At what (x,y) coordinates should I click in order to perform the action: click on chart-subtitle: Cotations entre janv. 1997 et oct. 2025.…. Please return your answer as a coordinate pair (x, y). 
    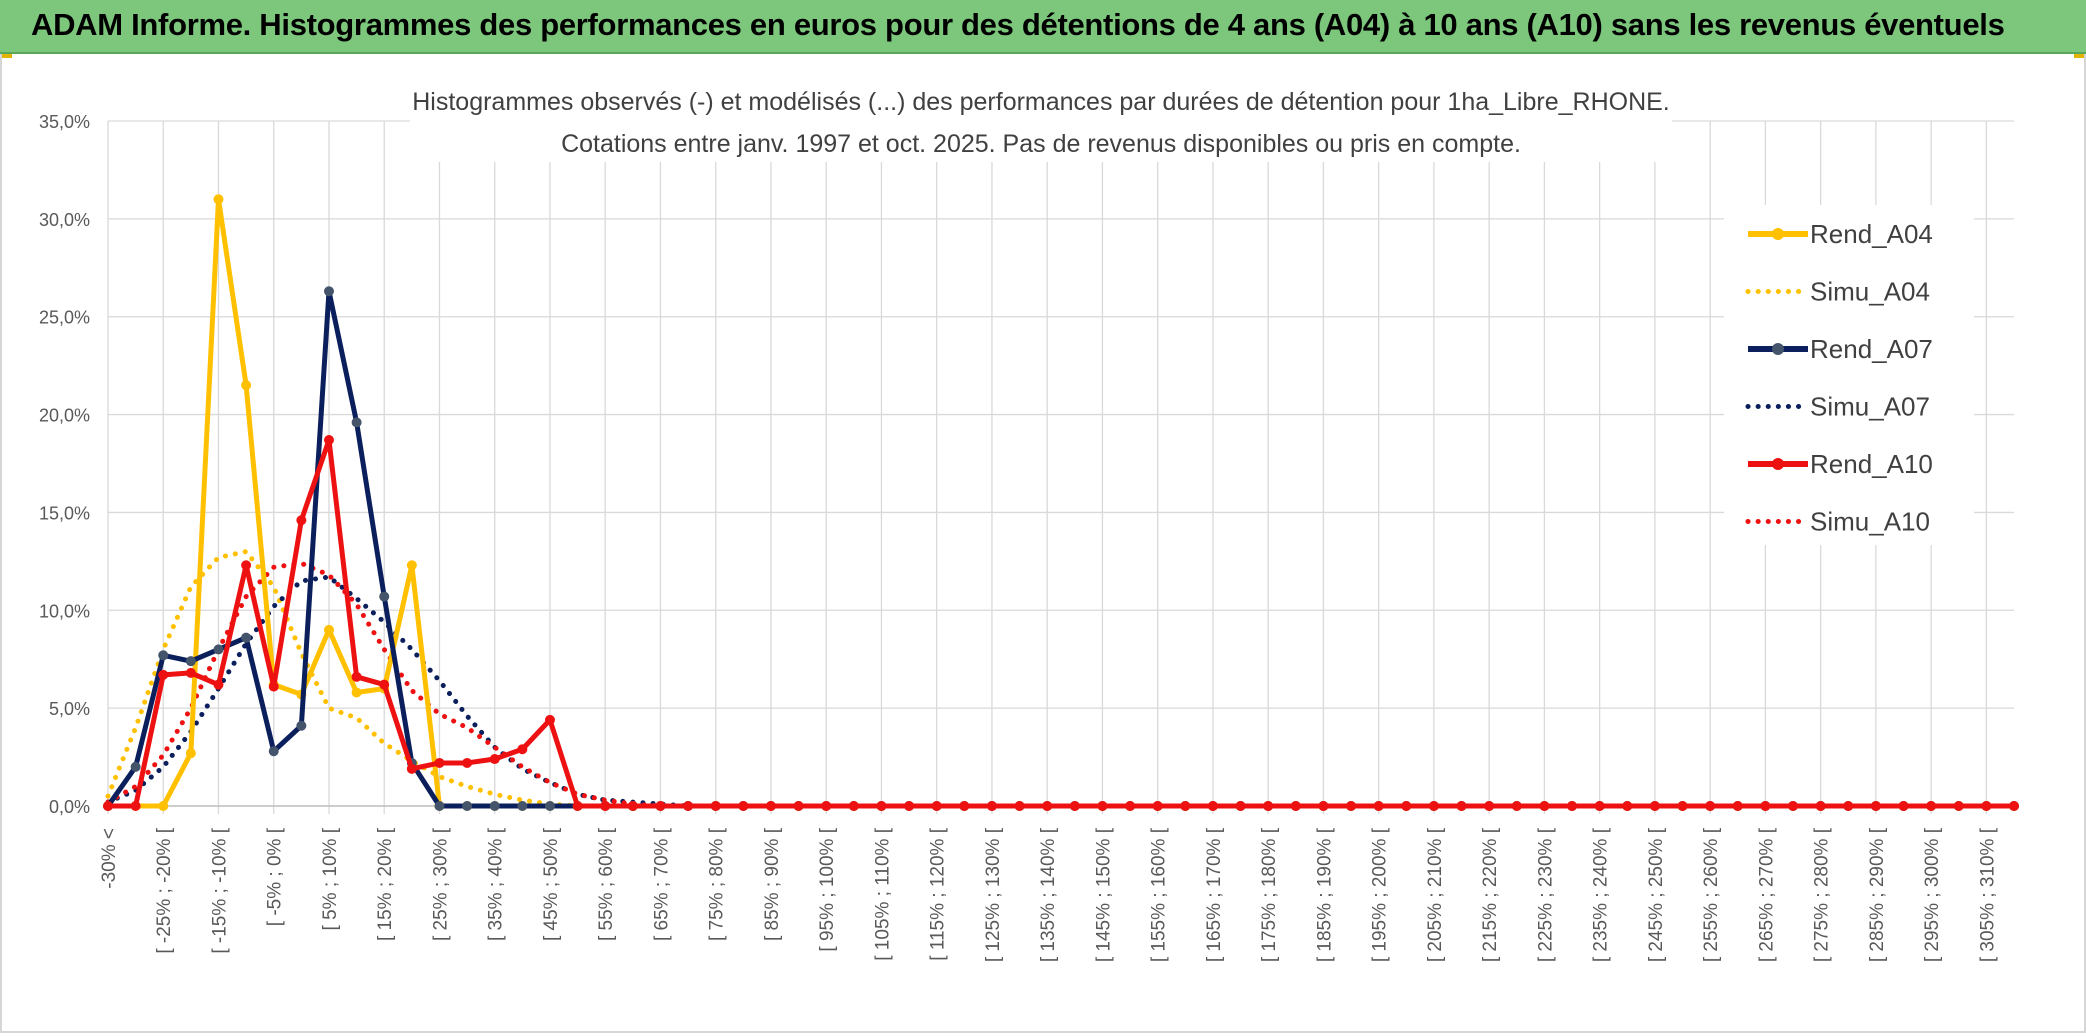
    Looking at the image, I should click on (1041, 144).